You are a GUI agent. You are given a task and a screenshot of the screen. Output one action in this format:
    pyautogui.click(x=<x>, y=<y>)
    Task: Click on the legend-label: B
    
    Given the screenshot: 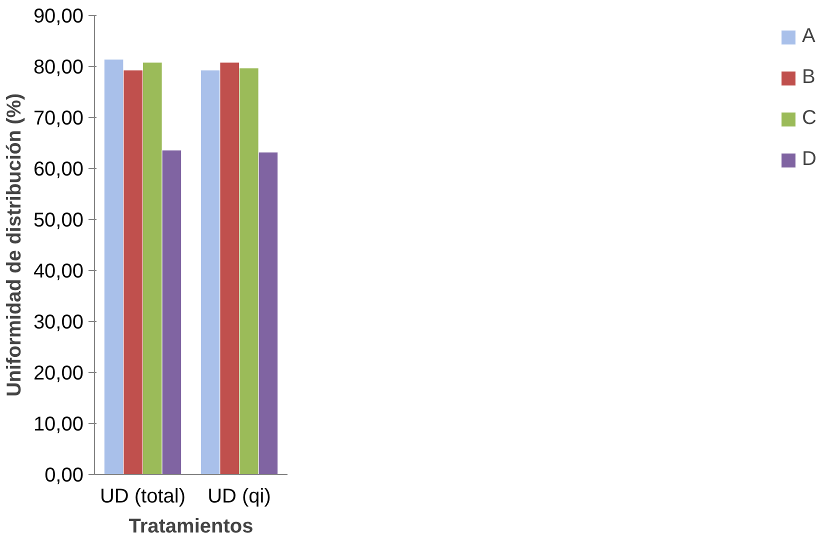 What is the action you would take?
    pyautogui.click(x=809, y=77)
    